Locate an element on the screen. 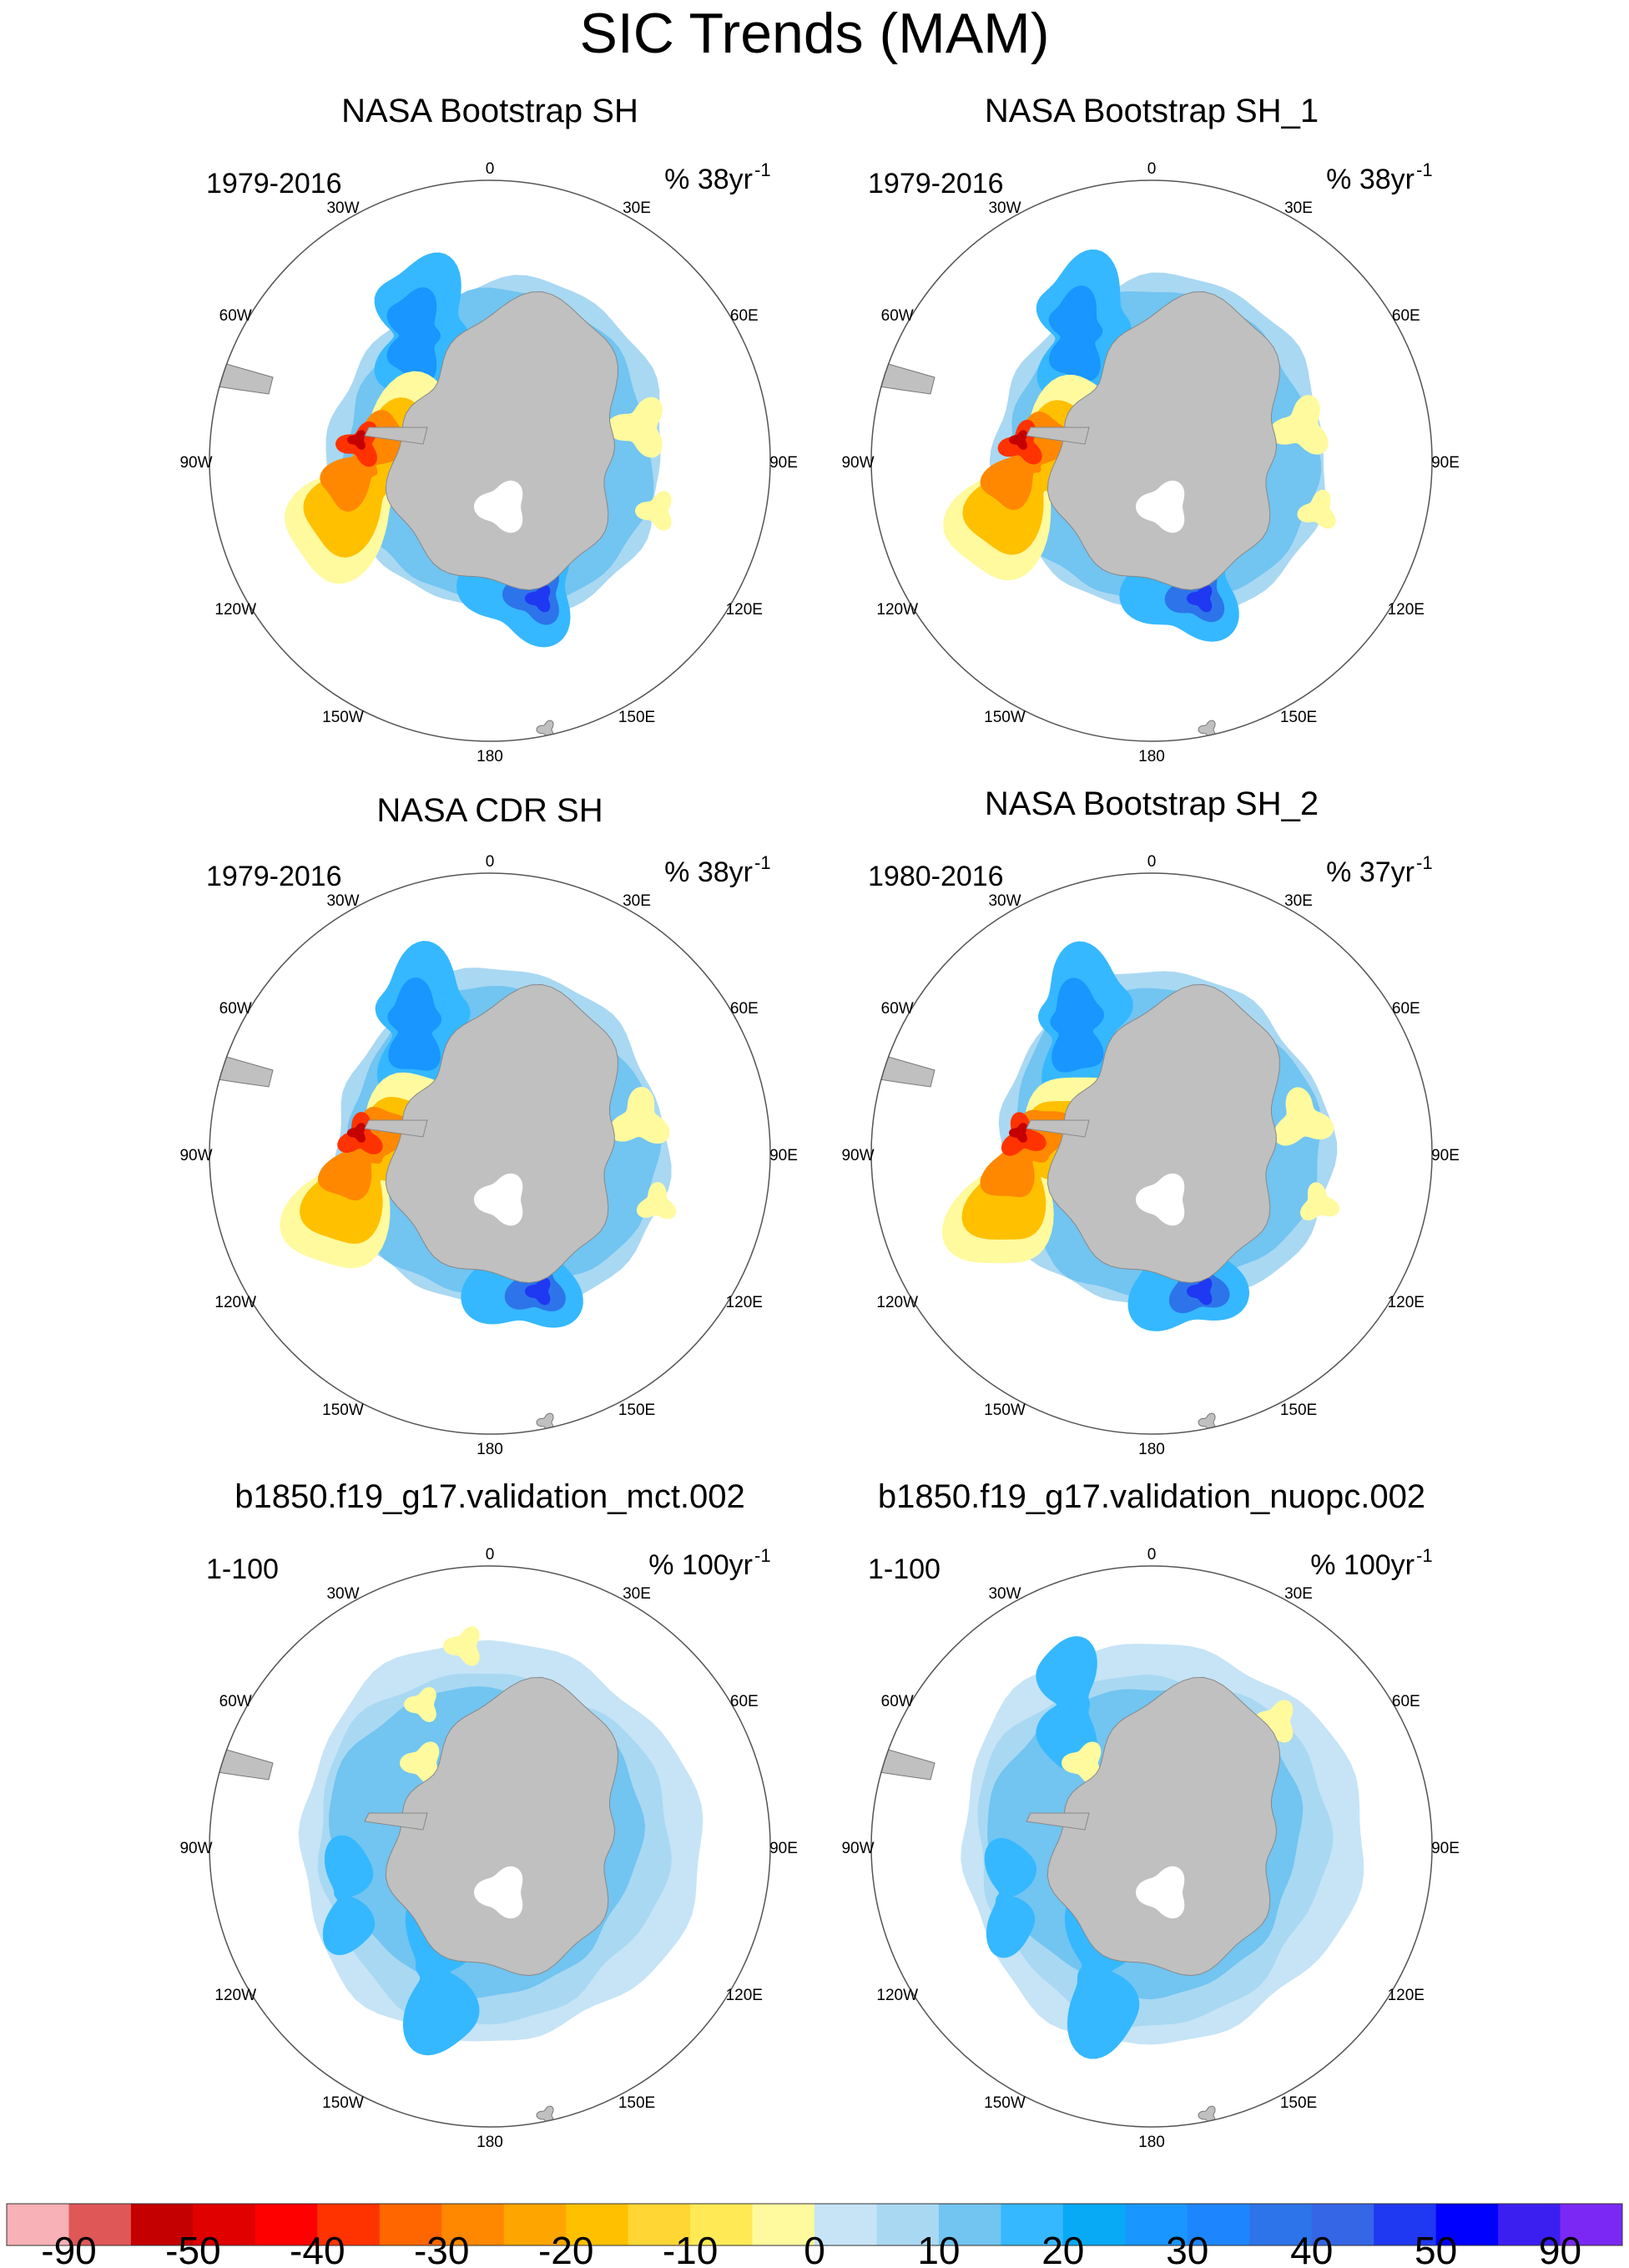  colorbar-tick-label: -40 is located at coordinates (317, 2248).